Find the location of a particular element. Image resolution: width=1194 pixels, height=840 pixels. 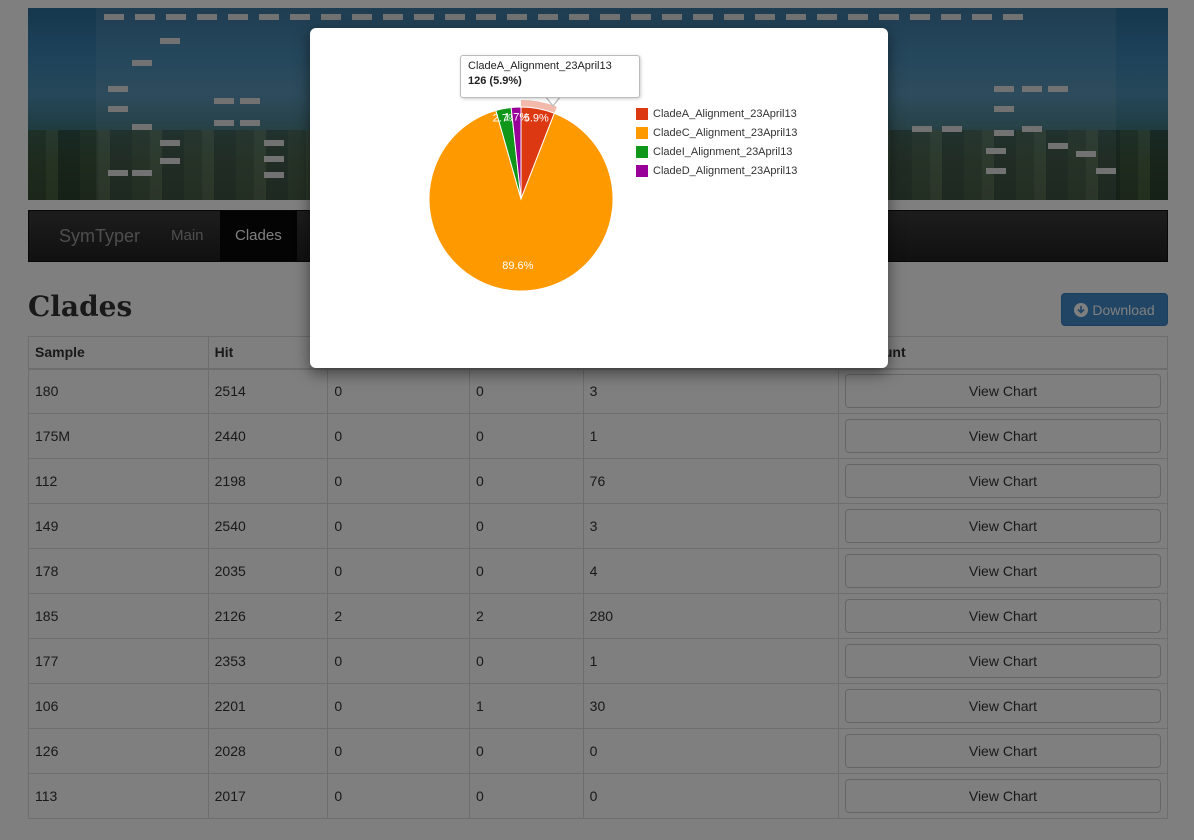

pie-slice-label: 89.6% is located at coordinates (517, 266).